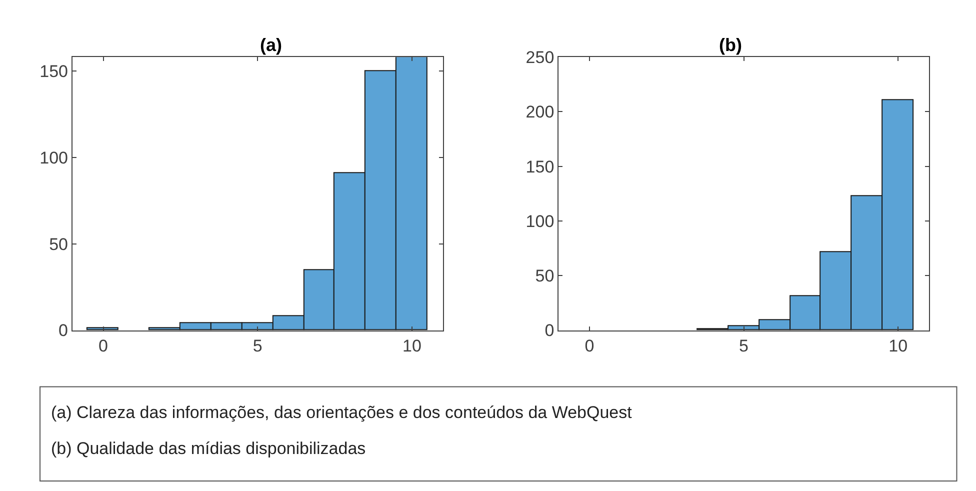 Image resolution: width=976 pixels, height=491 pixels. What do you see at coordinates (540, 112) in the screenshot?
I see `y-tick-label: 200` at bounding box center [540, 112].